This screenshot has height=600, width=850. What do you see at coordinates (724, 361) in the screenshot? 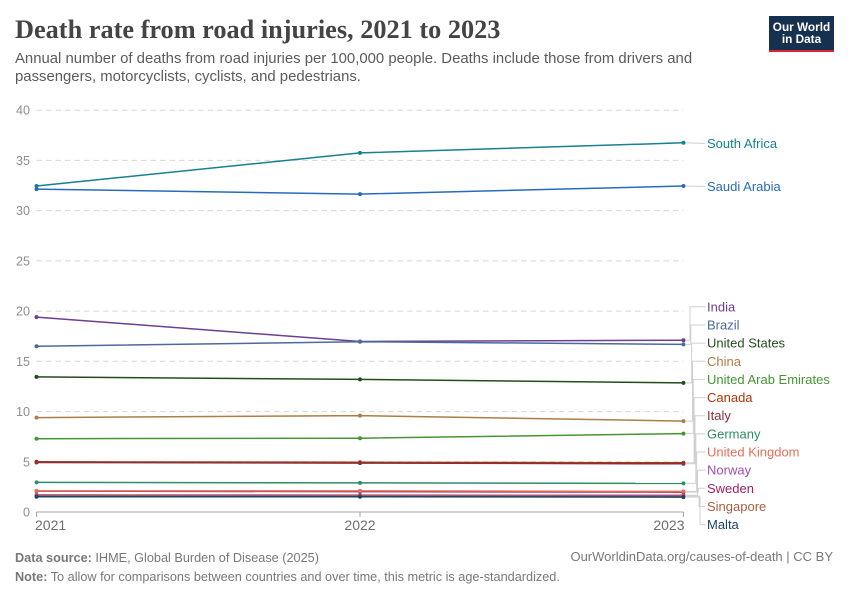
I see `svg-text: China` at bounding box center [724, 361].